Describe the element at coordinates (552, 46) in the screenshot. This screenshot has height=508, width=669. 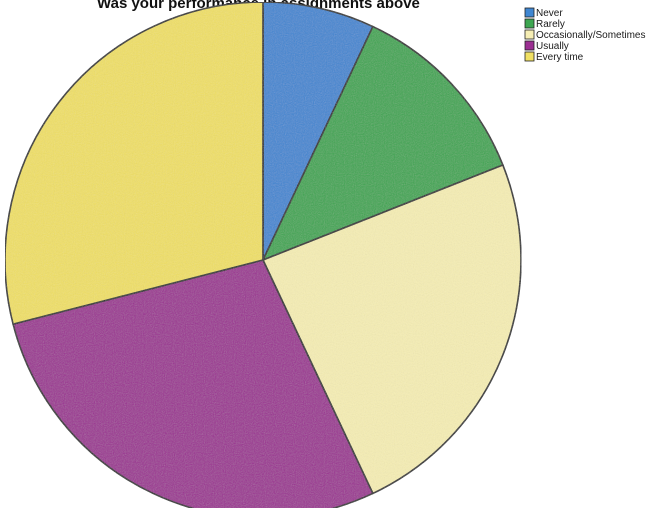
I see `legend-label-usually: Usually` at that location.